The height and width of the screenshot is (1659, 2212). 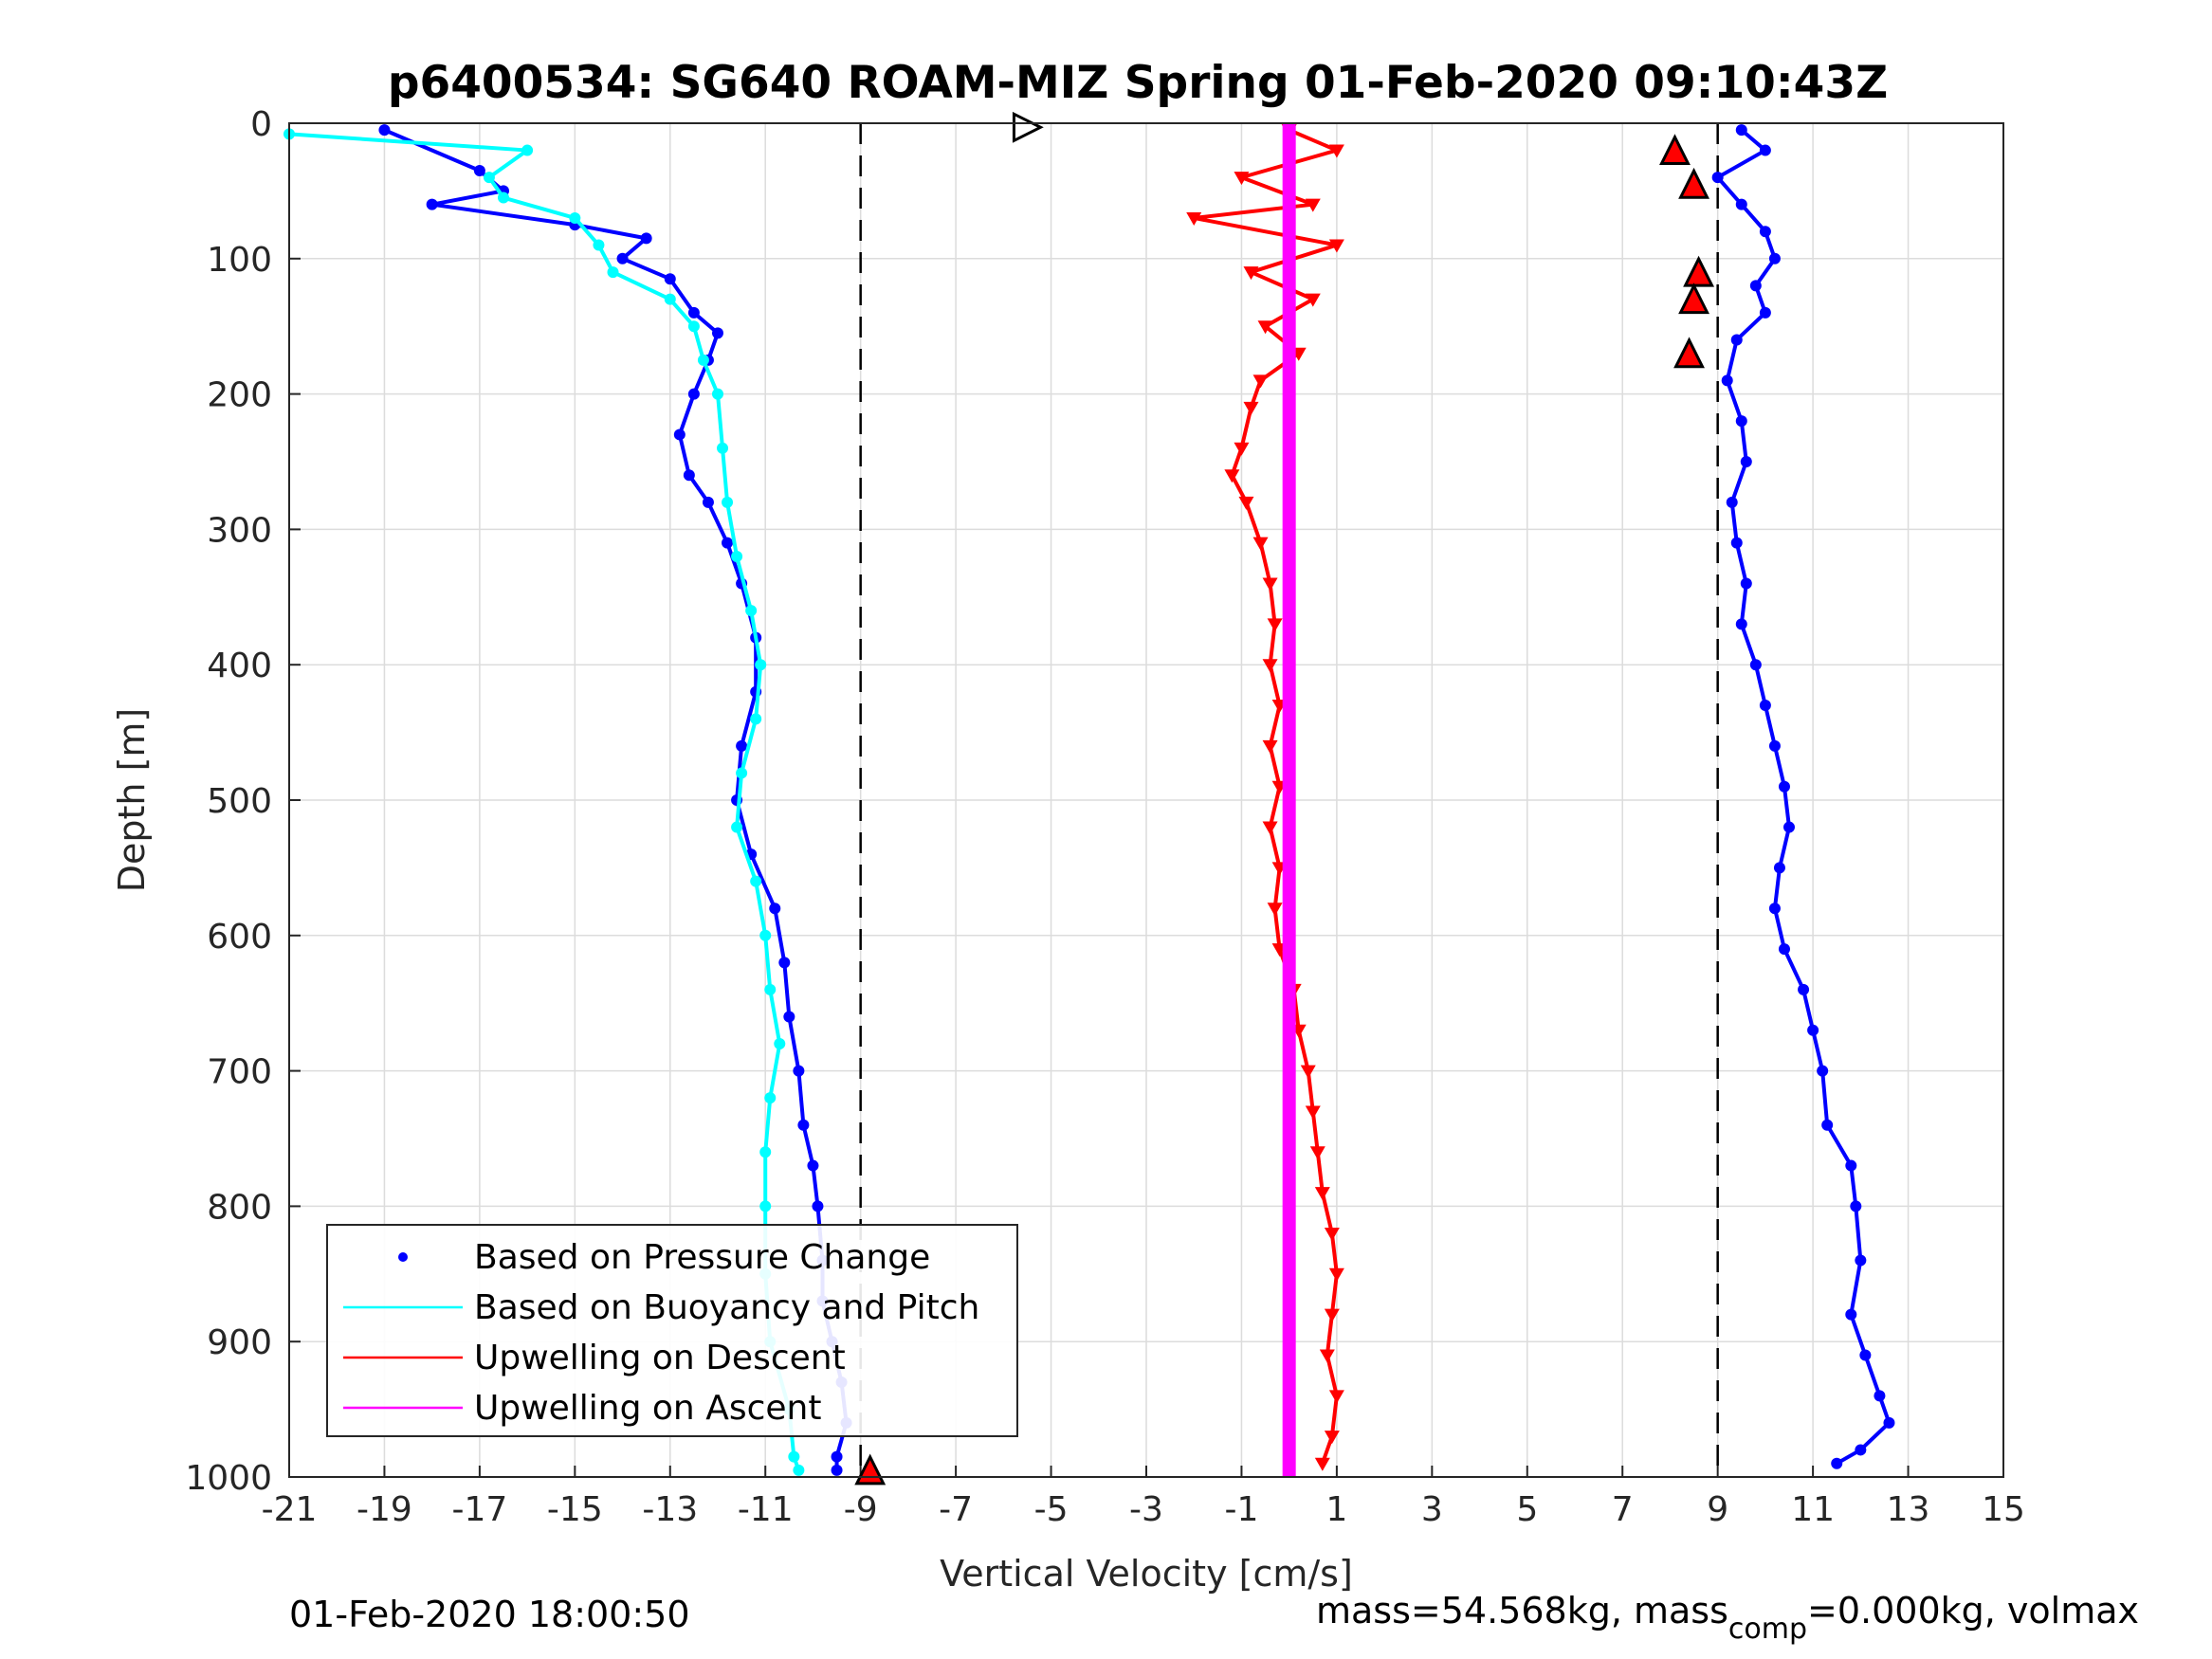 What do you see at coordinates (594, 1358) in the screenshot?
I see `legend-entry: Upwelling on Descent` at bounding box center [594, 1358].